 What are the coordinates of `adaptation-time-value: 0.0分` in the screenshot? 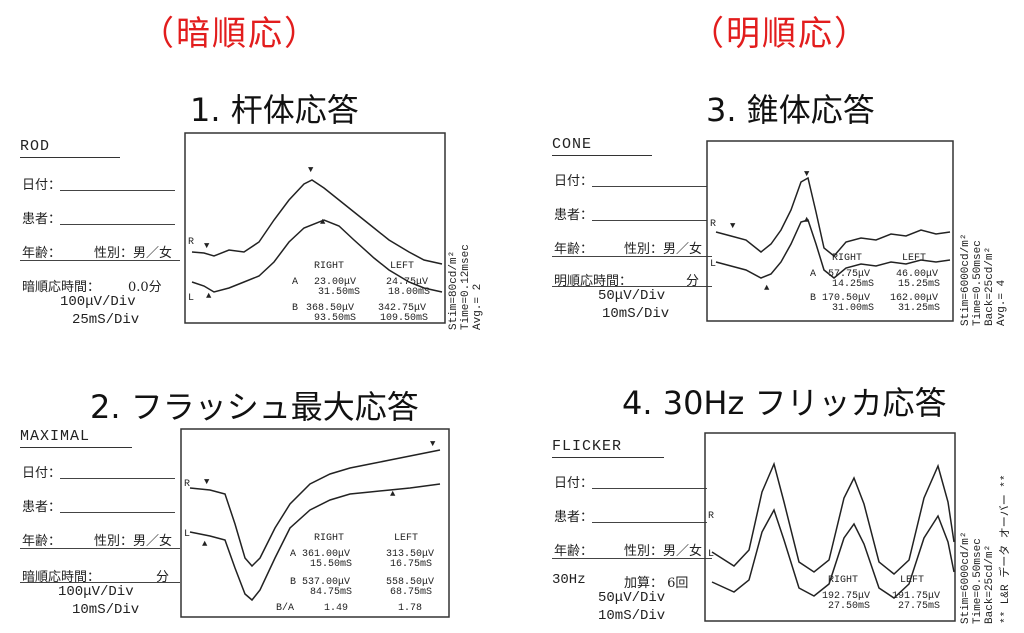 It's located at (145, 287).